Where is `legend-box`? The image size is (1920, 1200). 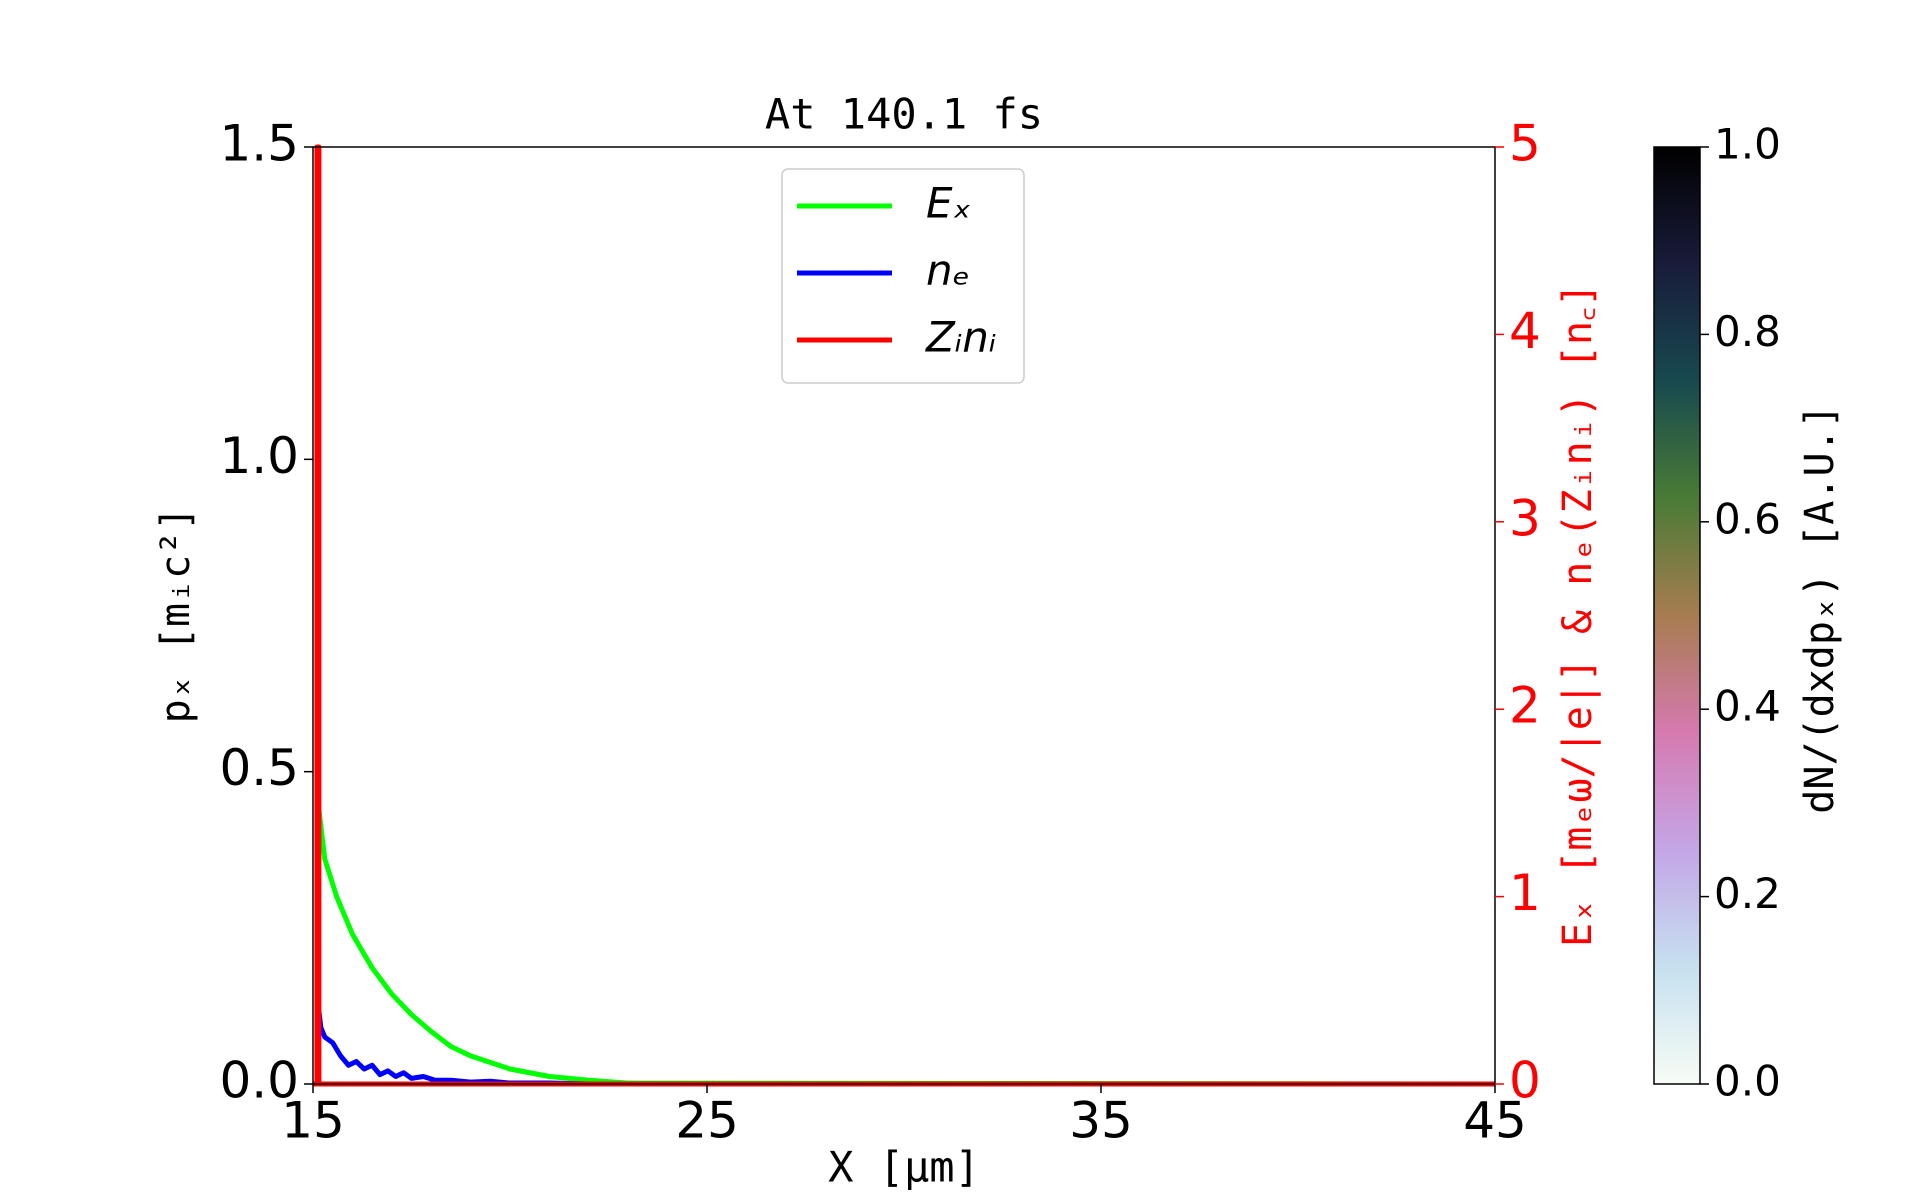
legend-box is located at coordinates (903, 276).